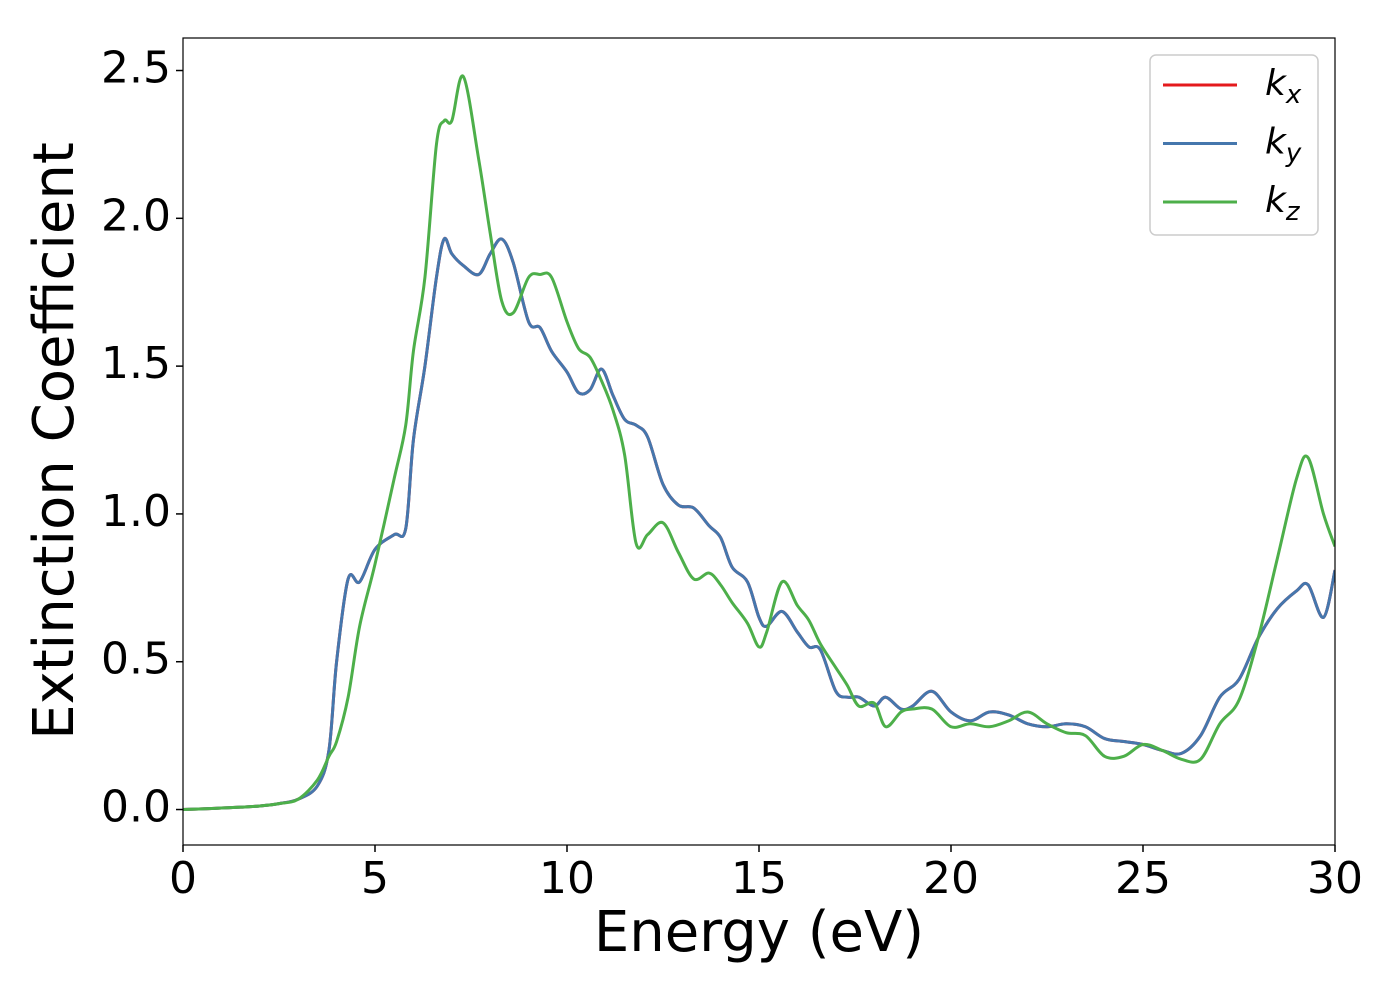 This screenshot has width=1400, height=1000. I want to click on y-axis-label: Extinction Coefficient, so click(54, 441).